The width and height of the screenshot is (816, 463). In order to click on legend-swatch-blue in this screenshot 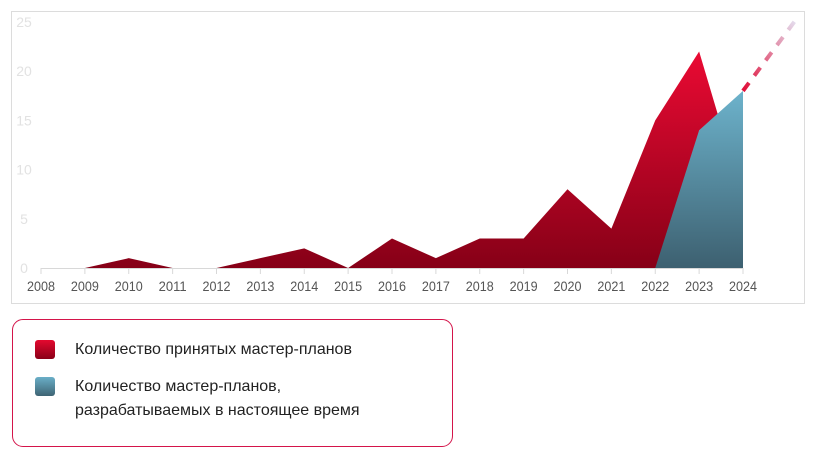, I will do `click(45, 386)`.